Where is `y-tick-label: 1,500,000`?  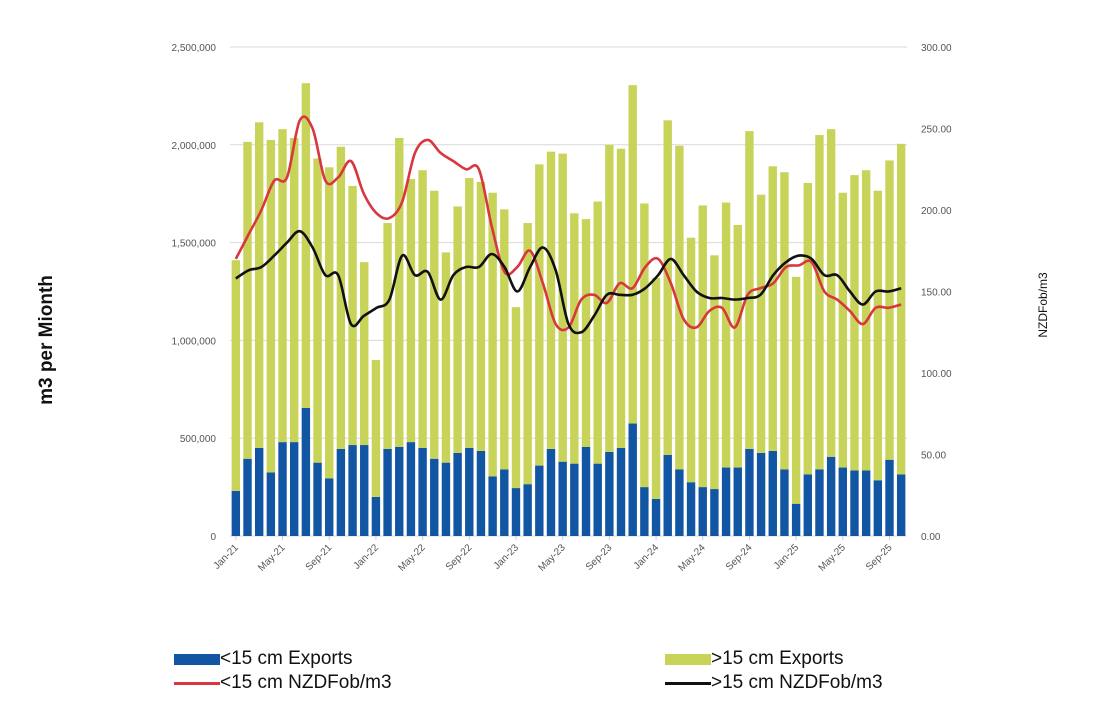
y-tick-label: 1,500,000 is located at coordinates (194, 244).